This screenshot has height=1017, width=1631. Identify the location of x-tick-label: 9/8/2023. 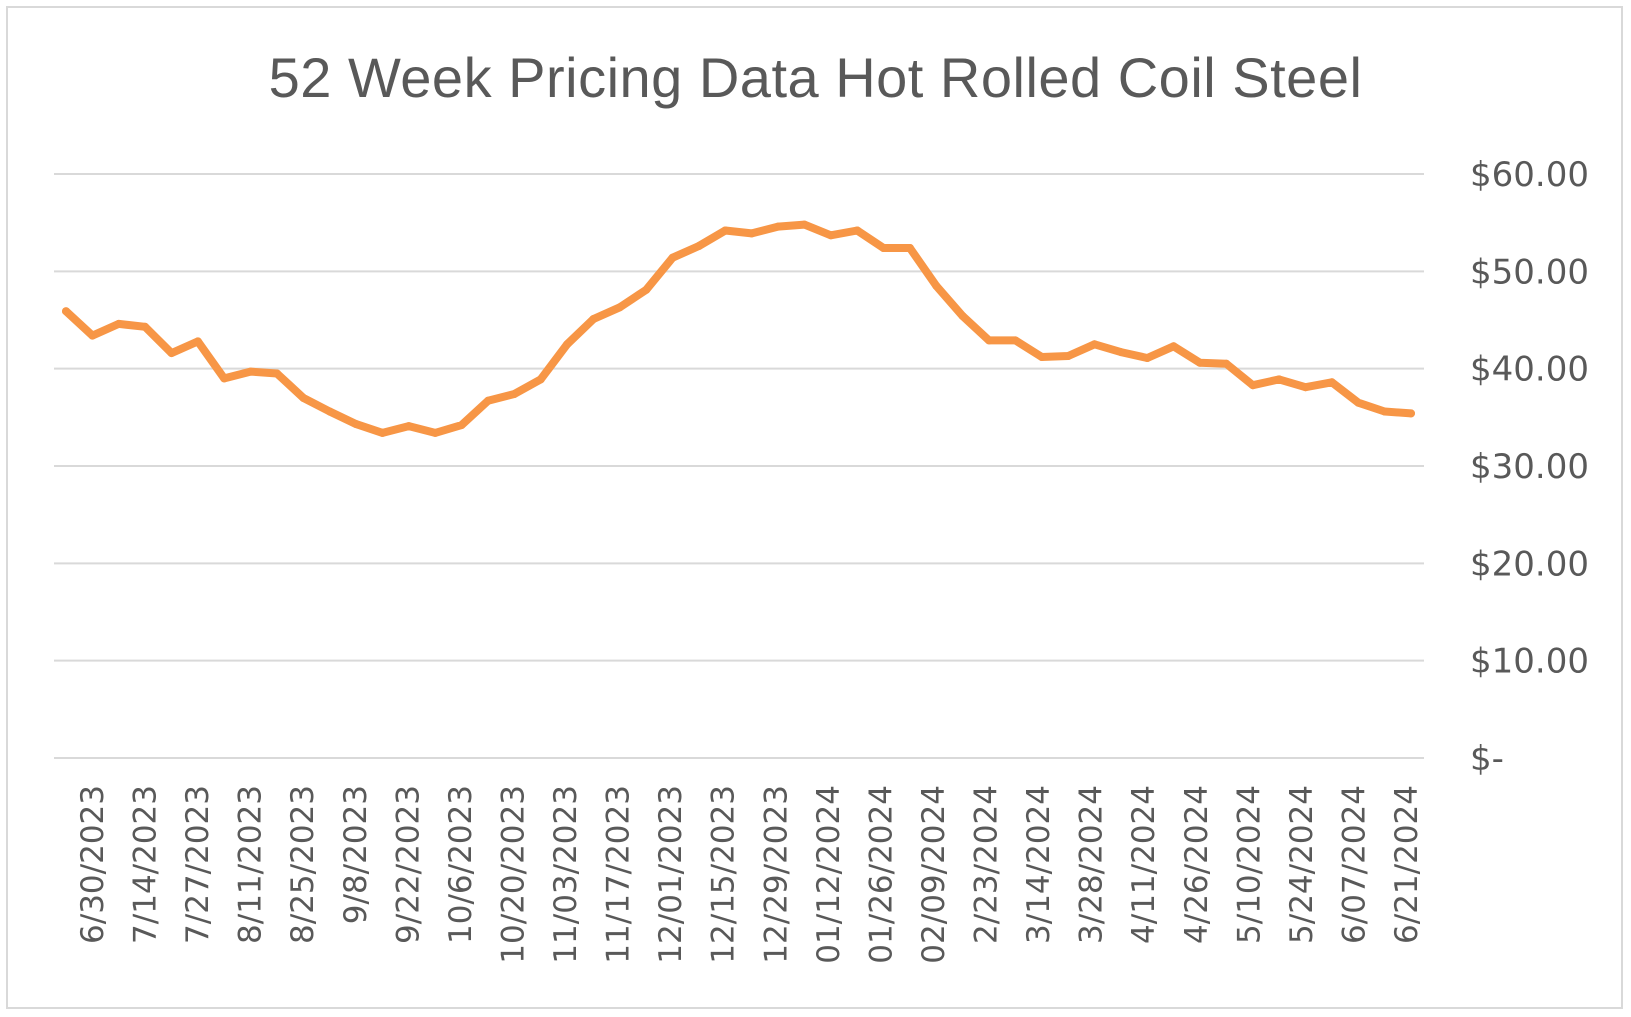
(356, 854).